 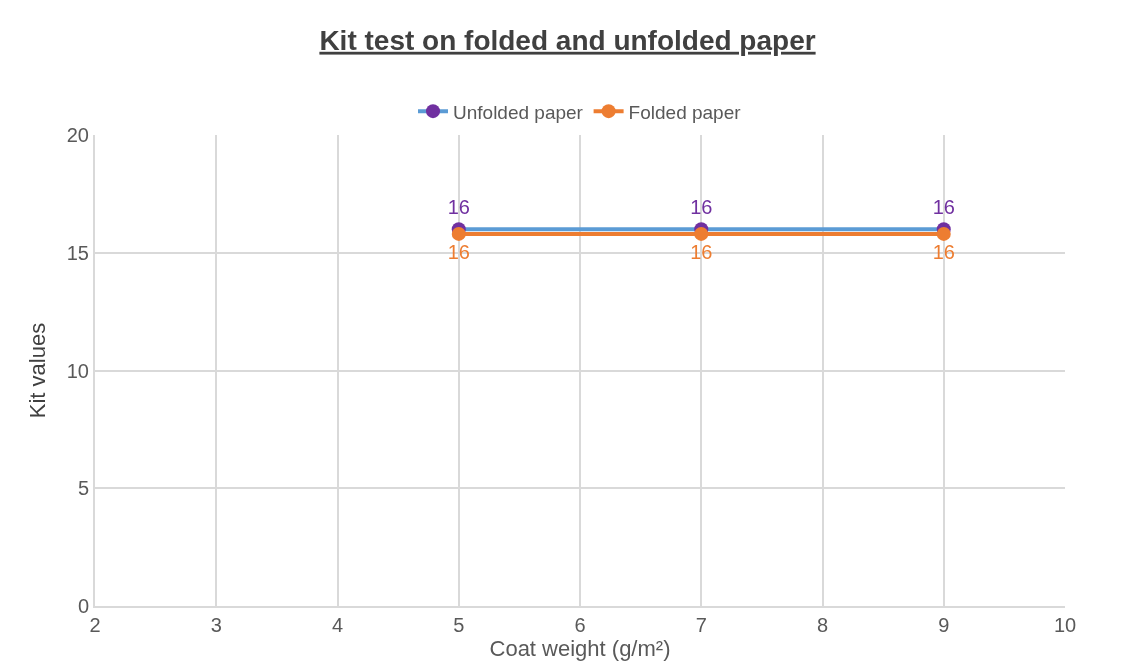 What do you see at coordinates (685, 112) in the screenshot?
I see `legend-label: Folded paper` at bounding box center [685, 112].